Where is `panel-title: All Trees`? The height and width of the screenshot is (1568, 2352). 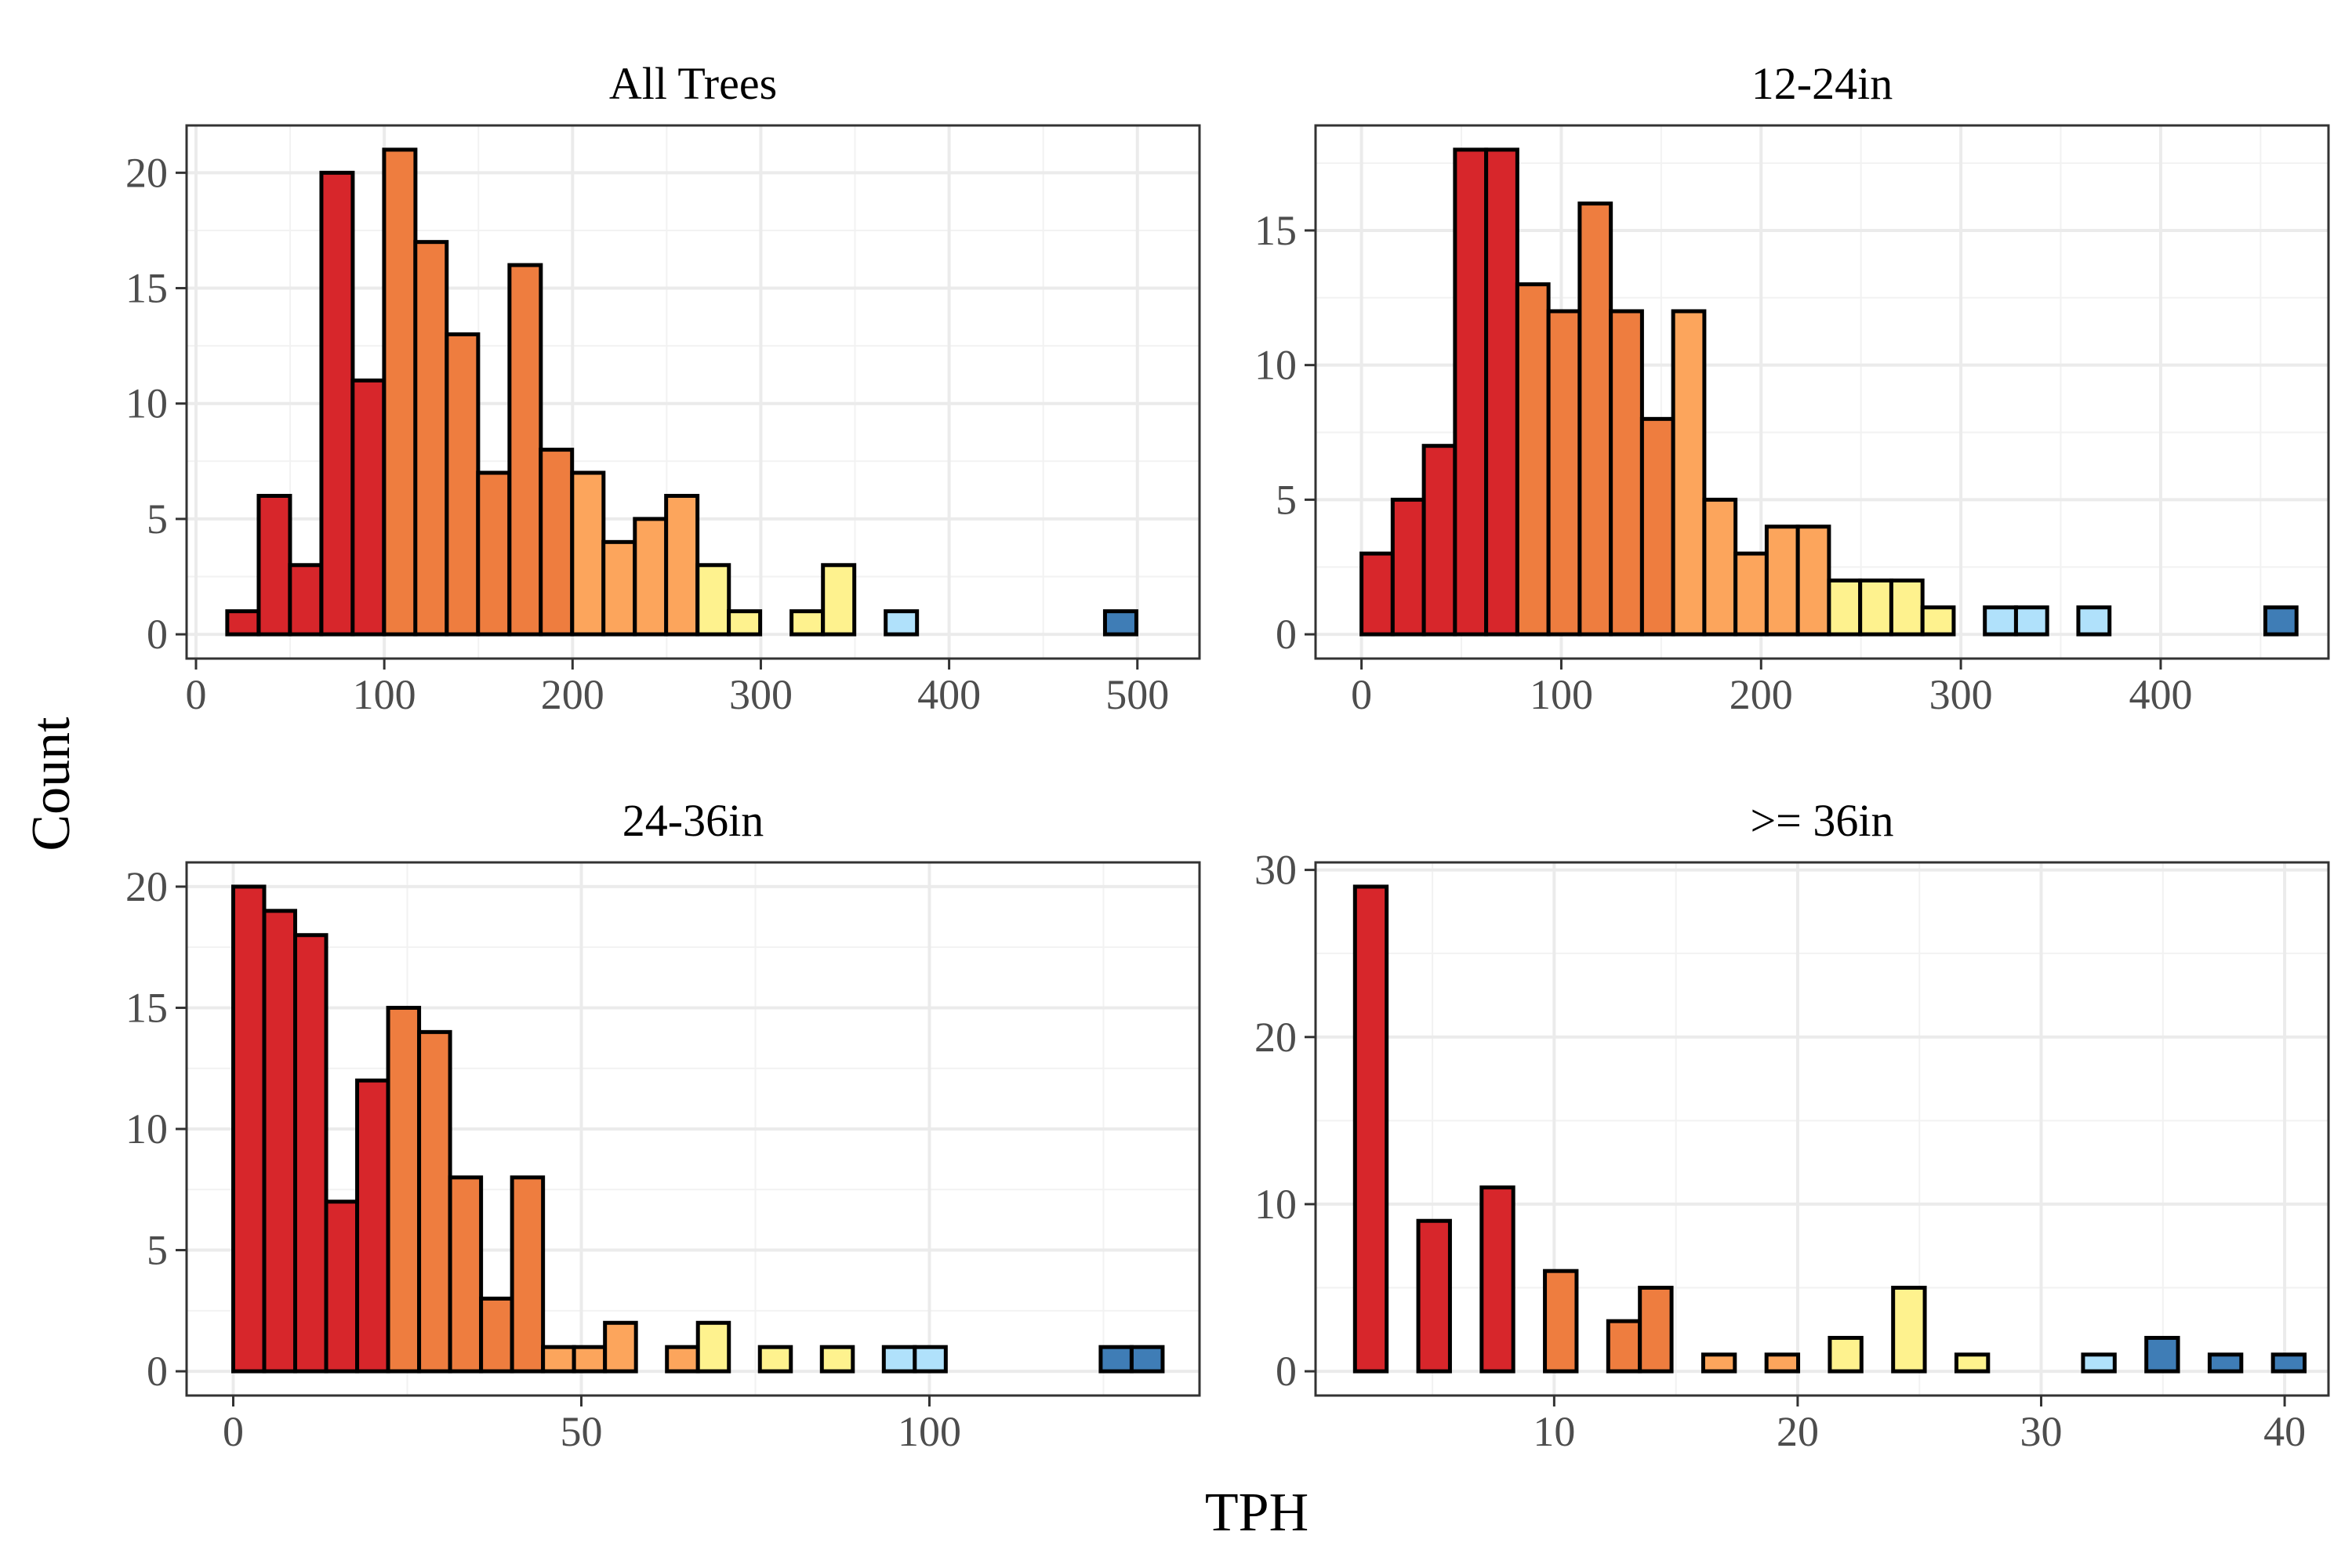
panel-title: All Trees is located at coordinates (693, 83).